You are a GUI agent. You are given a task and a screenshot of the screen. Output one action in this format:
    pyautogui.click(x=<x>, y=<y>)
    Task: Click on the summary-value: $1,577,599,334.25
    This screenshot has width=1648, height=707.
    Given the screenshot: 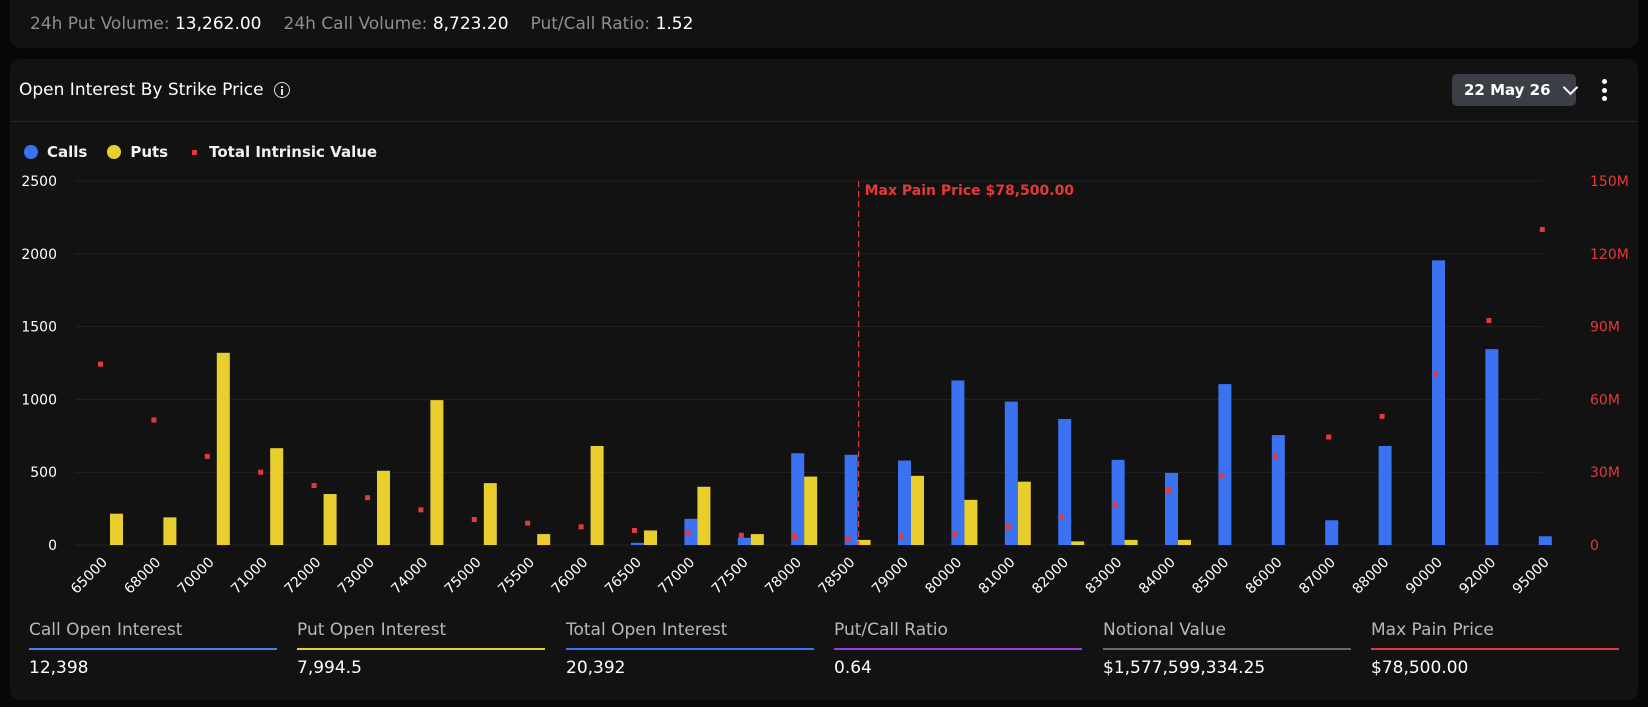 What is the action you would take?
    pyautogui.click(x=1184, y=668)
    